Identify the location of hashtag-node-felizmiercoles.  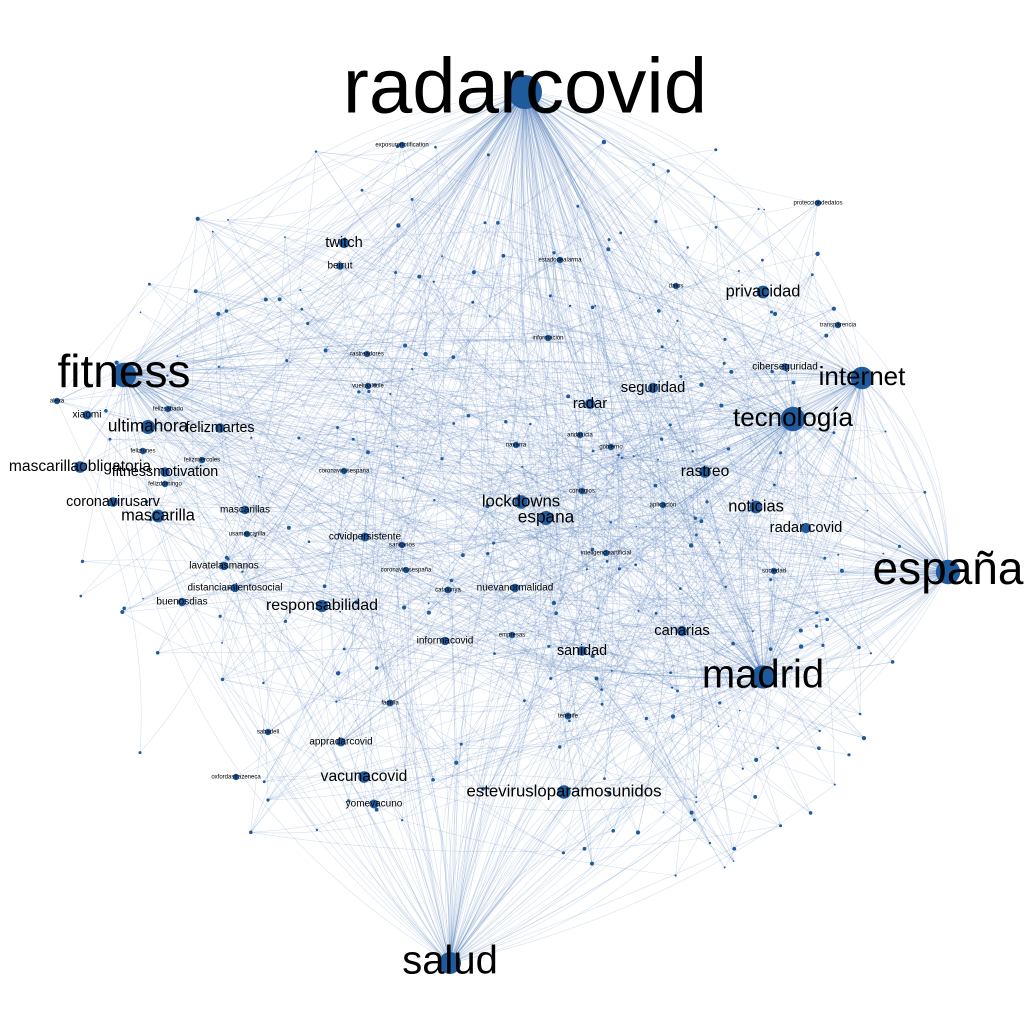
(202, 460).